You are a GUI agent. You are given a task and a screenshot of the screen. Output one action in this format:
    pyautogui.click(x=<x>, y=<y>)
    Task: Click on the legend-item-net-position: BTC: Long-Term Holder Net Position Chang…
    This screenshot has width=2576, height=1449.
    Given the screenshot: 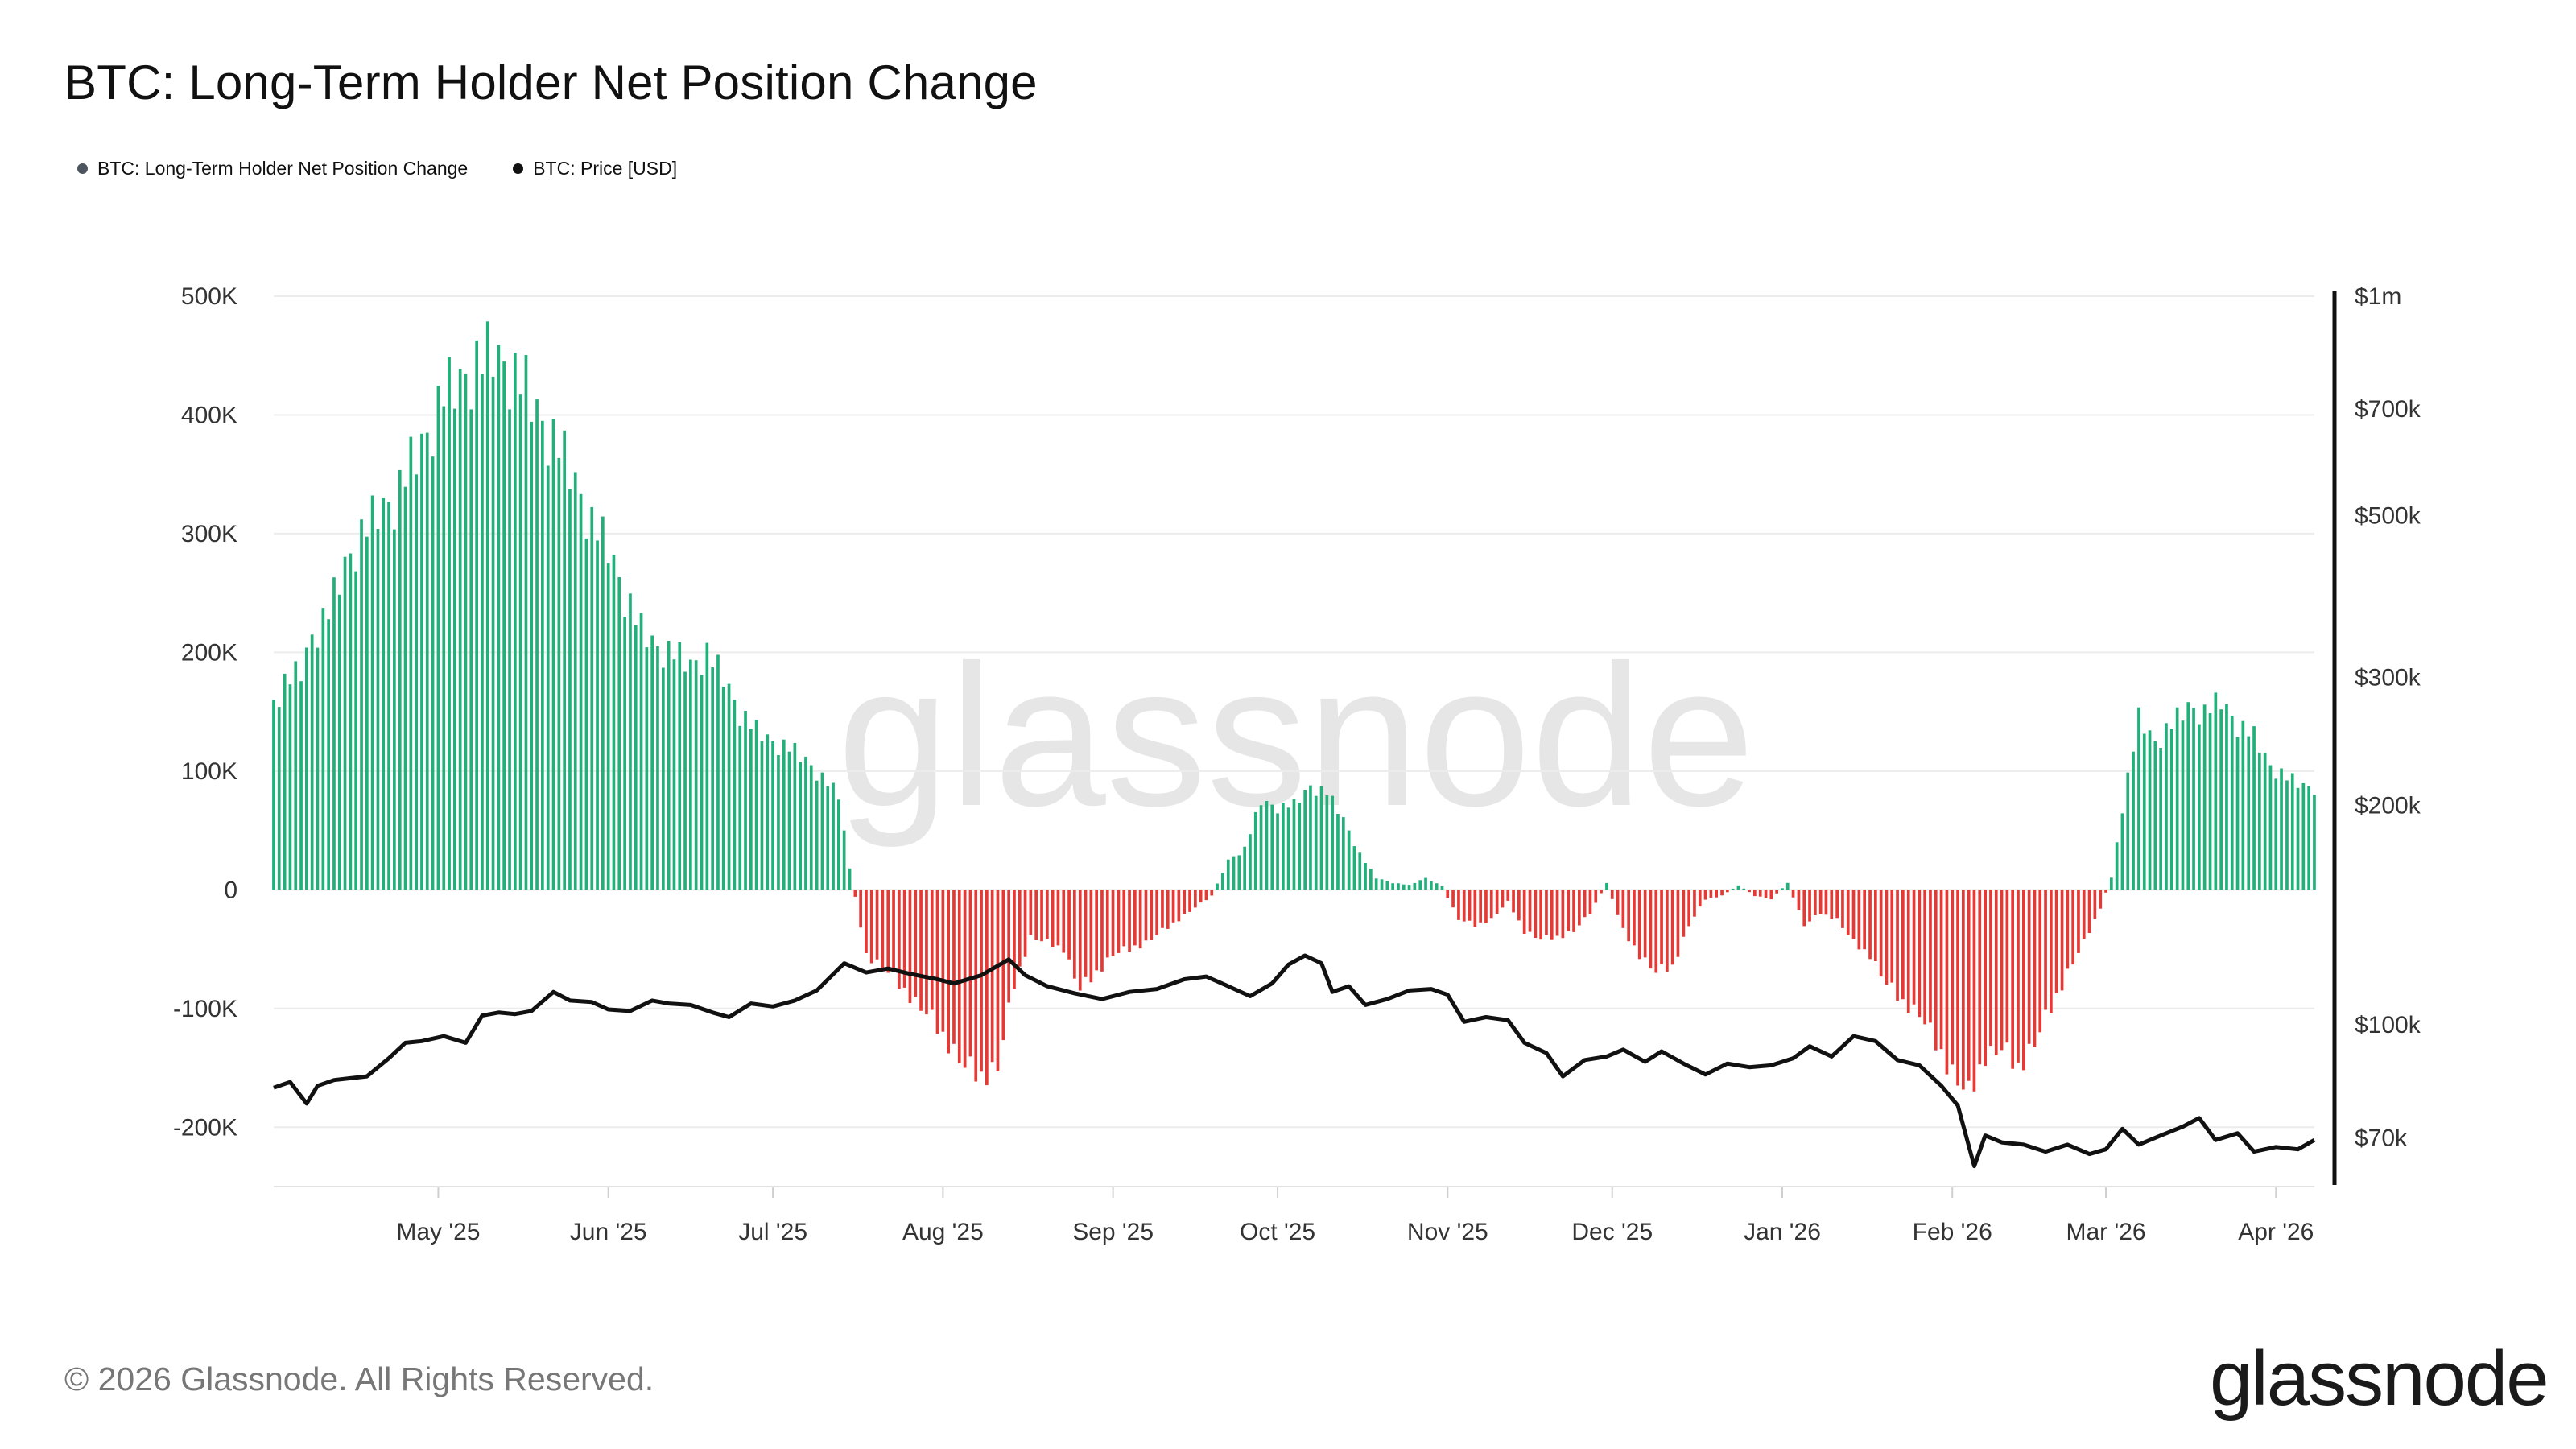 What is the action you would take?
    pyautogui.click(x=272, y=169)
    